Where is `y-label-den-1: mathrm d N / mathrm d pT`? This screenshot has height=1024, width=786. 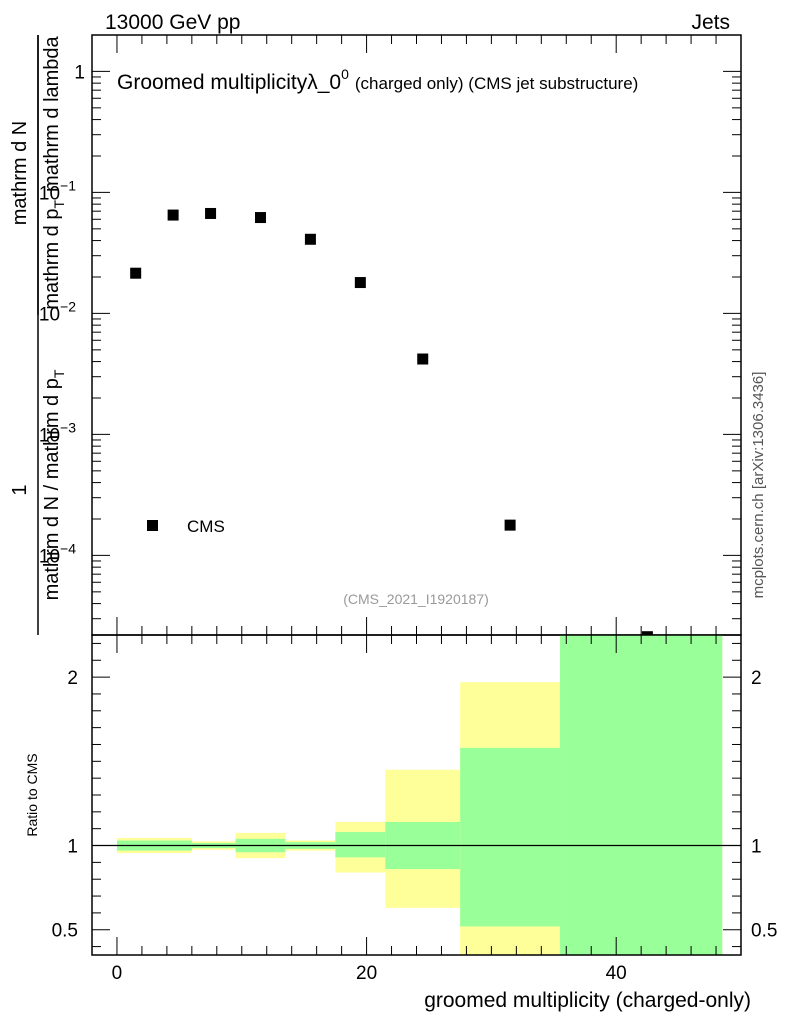
y-label-den-1: mathrm d N / mathrm d pT is located at coordinates (54, 484).